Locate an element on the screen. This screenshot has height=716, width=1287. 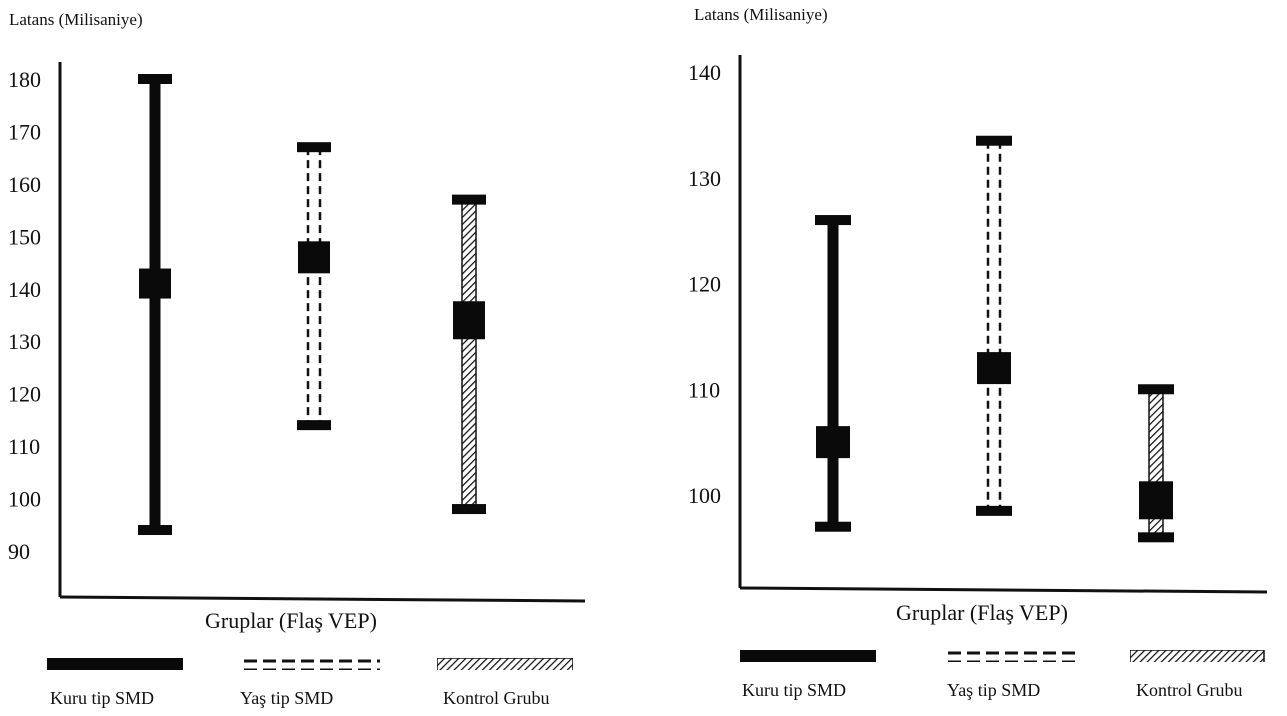
y-tick-label: 170 is located at coordinates (24, 131).